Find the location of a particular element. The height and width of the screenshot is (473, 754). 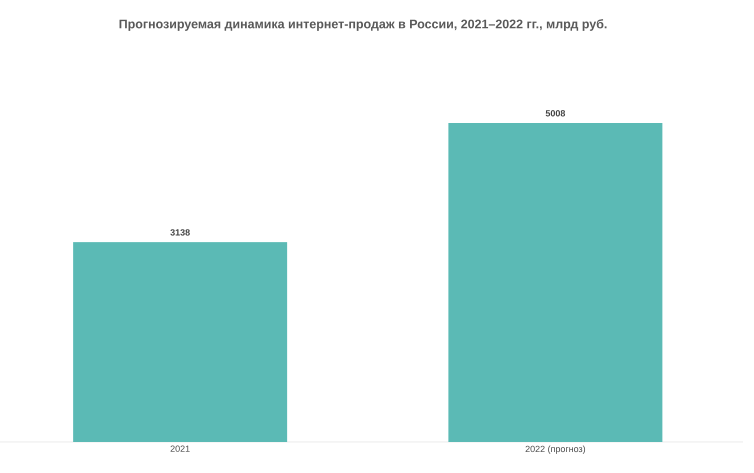

x-tick-label: 2022 (прогноз) is located at coordinates (556, 450).